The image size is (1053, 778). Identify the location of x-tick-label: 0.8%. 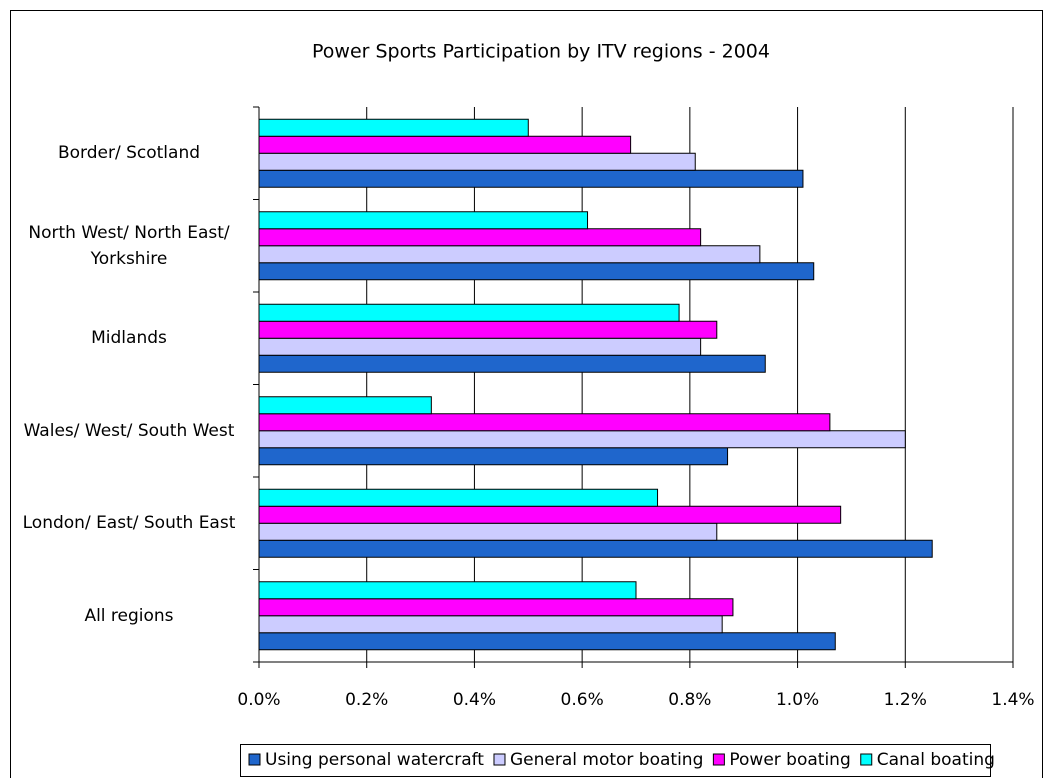
(689, 700).